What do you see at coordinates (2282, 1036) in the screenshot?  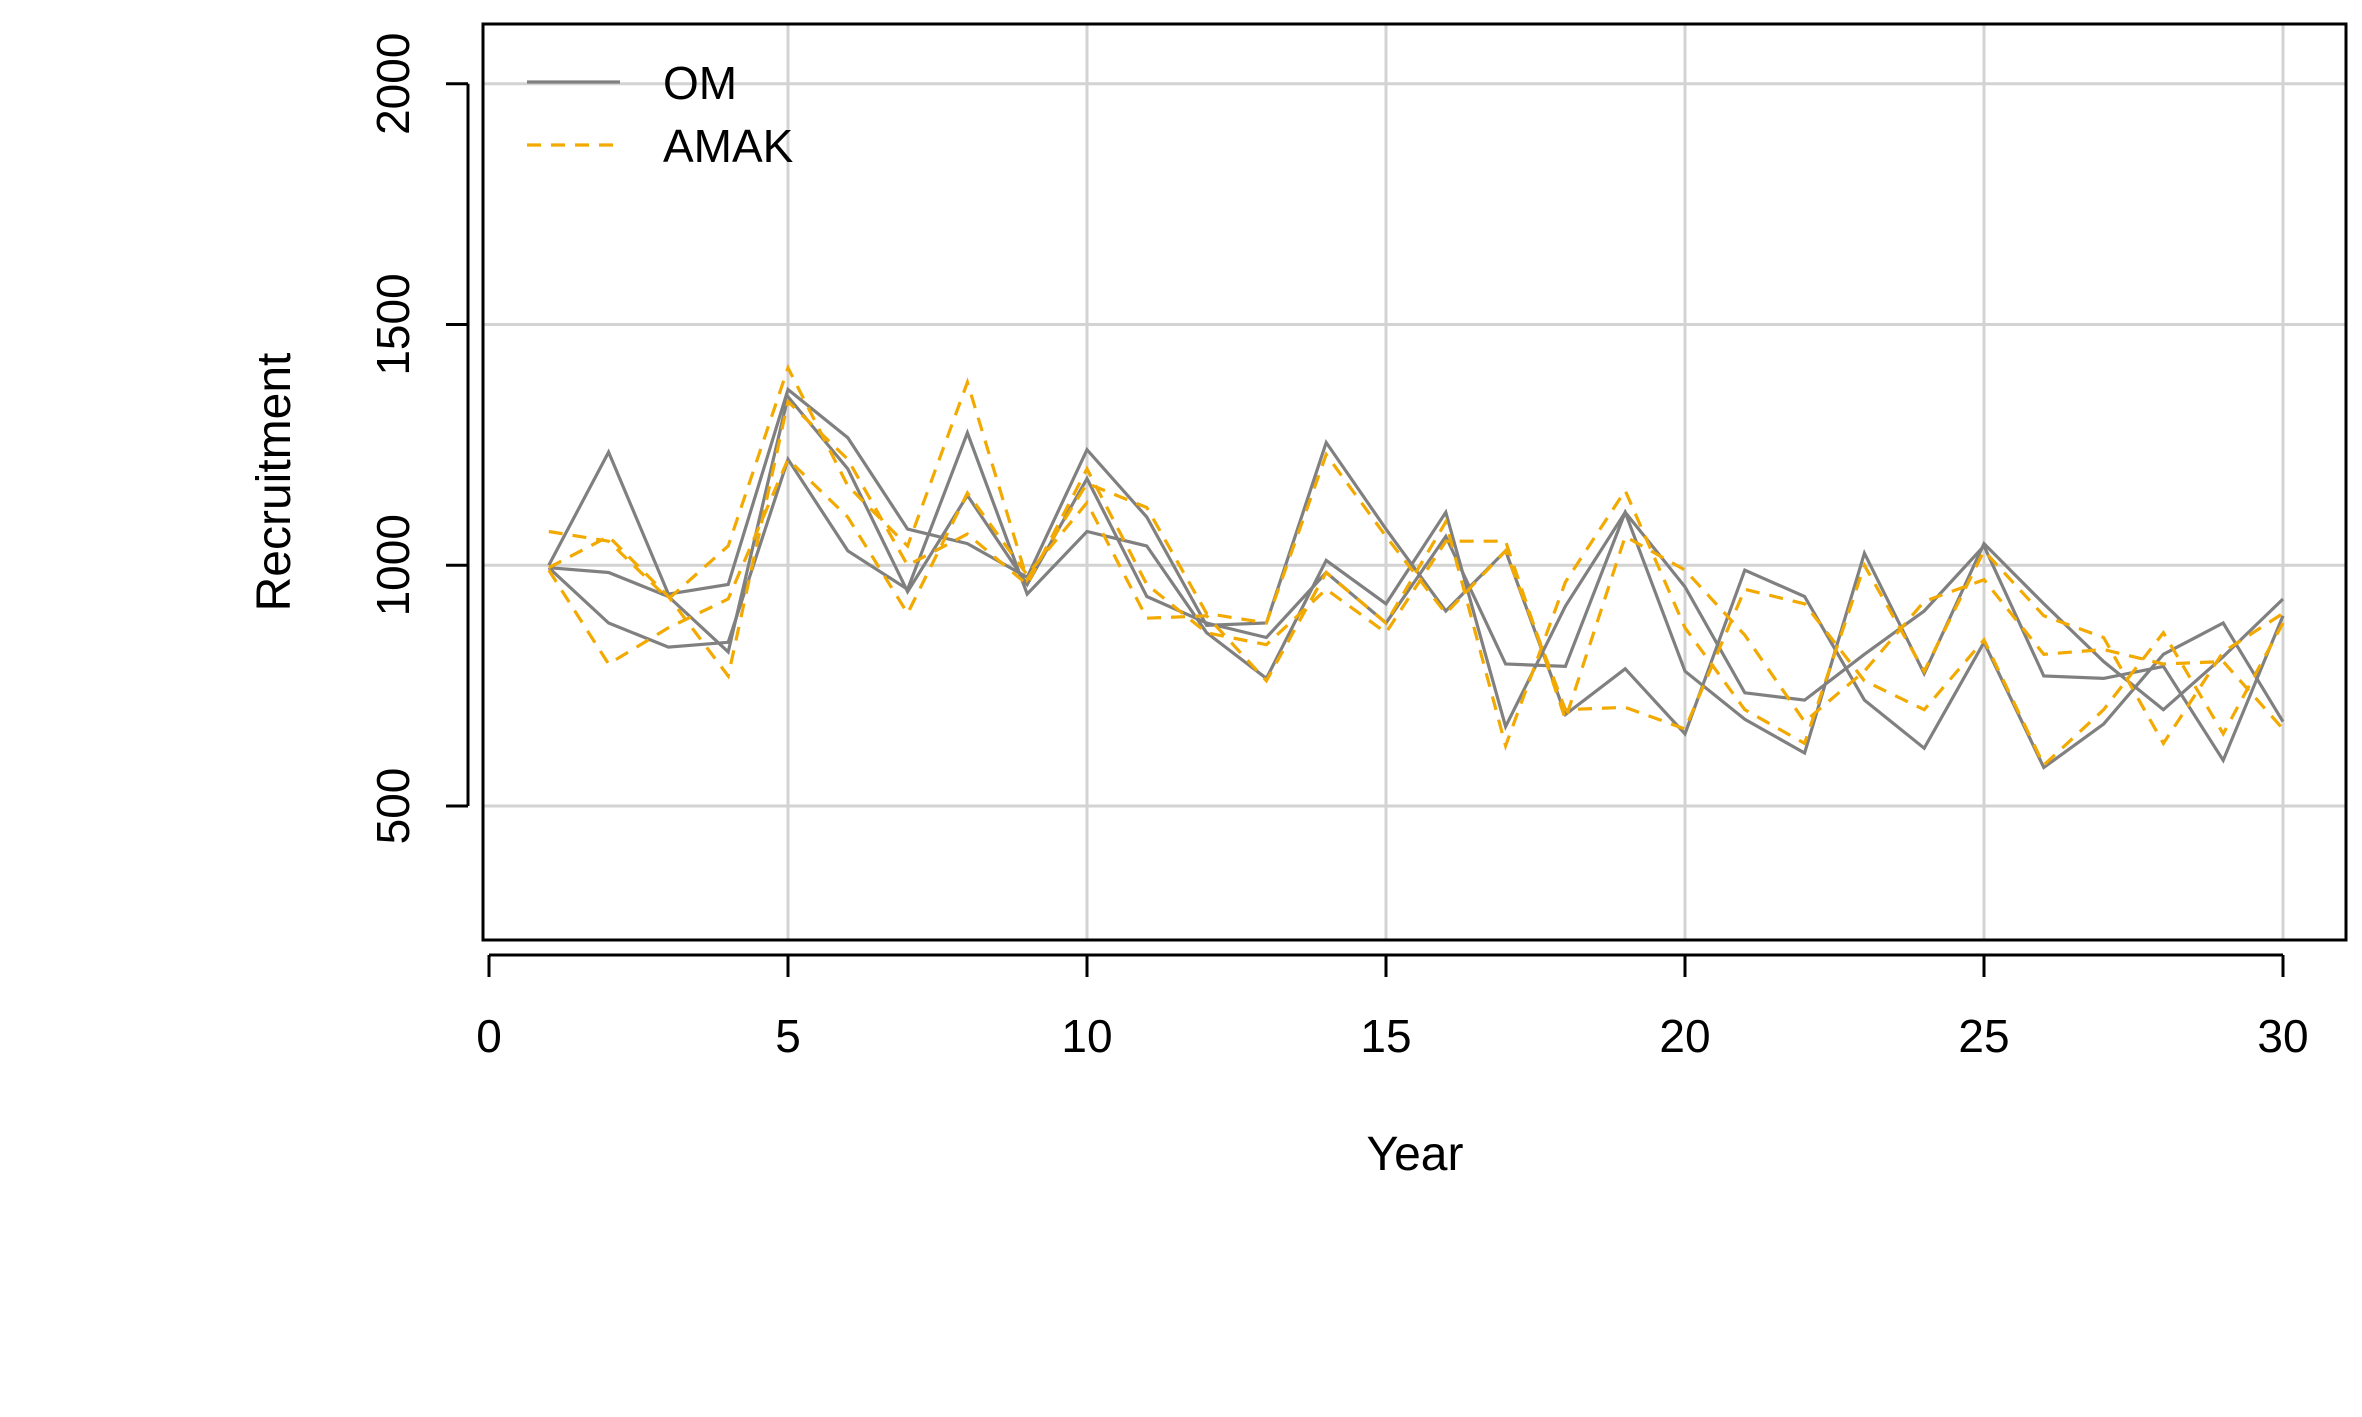 I see `x-tick-label-30: 30` at bounding box center [2282, 1036].